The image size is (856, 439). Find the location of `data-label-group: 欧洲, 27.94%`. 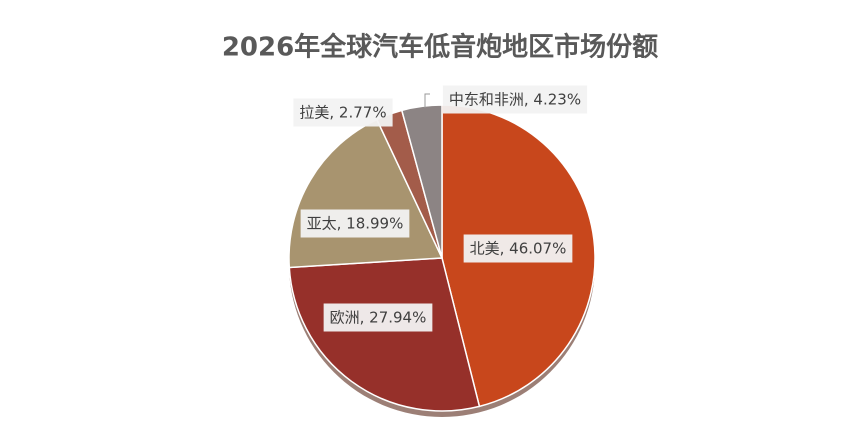

data-label-group: 欧洲, 27.94% is located at coordinates (378, 317).